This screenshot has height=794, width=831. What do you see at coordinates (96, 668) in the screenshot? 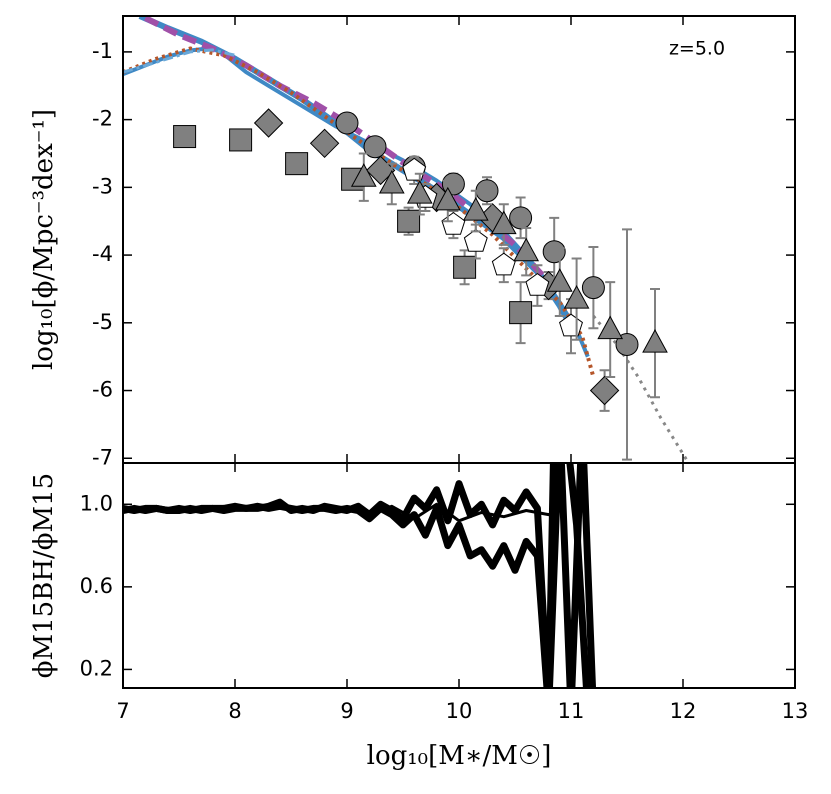
I see `y-tick-label: 0.2` at bounding box center [96, 668].